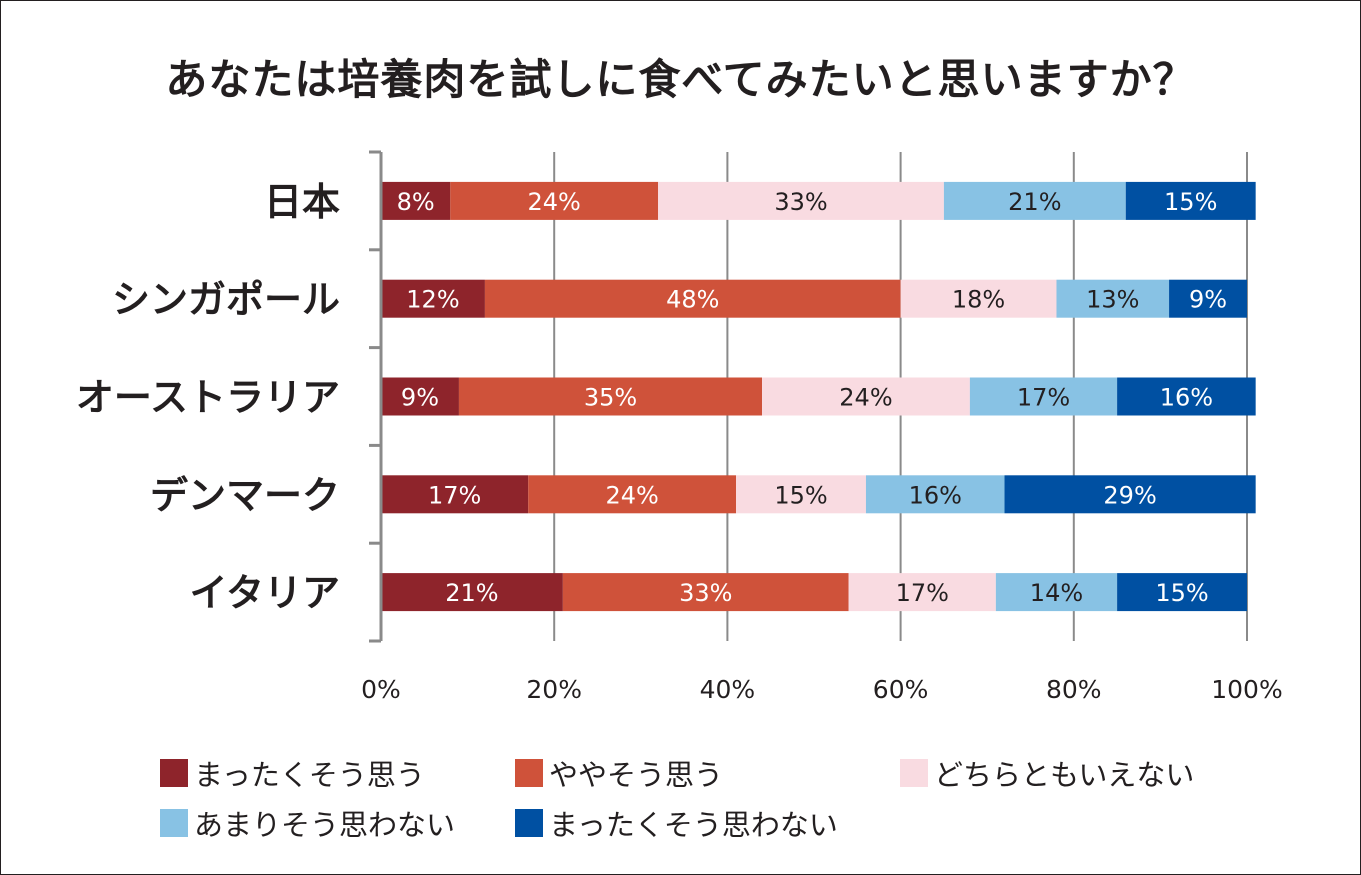 Image resolution: width=1361 pixels, height=875 pixels. Describe the element at coordinates (636, 775) in the screenshot. I see `legend-label: ややそう思う` at that location.